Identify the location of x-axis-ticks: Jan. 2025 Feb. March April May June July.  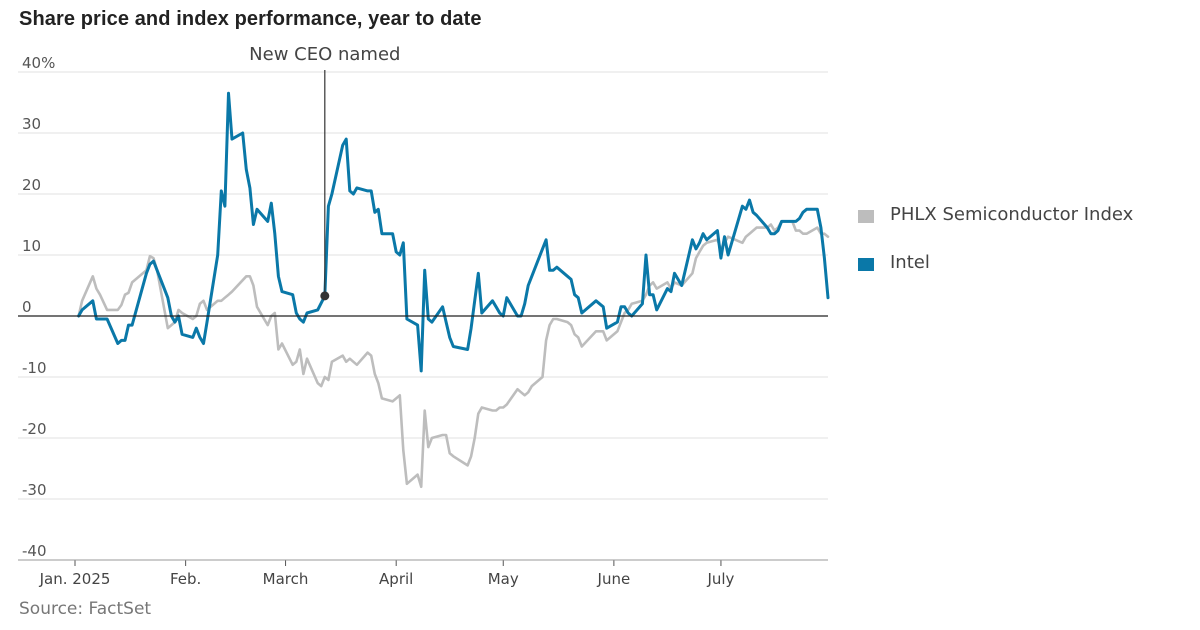
(423, 573).